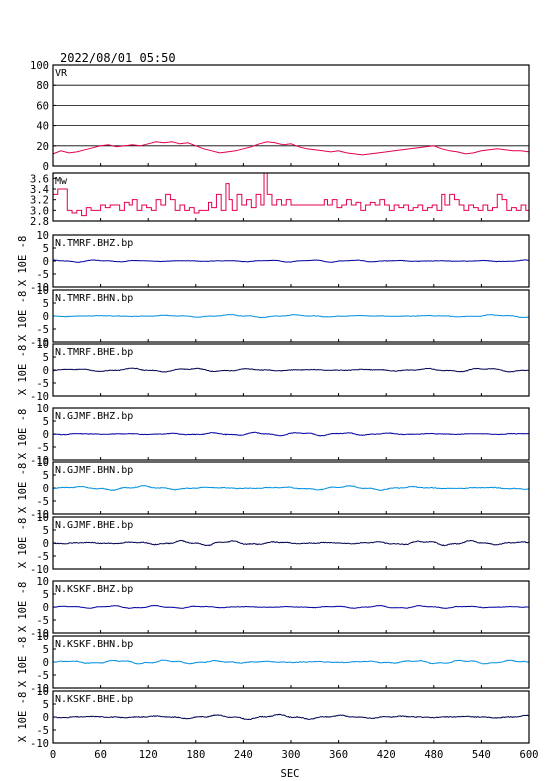  What do you see at coordinates (94, 352) in the screenshot?
I see `panel-label: N.TMRF.BHE.bp` at bounding box center [94, 352].